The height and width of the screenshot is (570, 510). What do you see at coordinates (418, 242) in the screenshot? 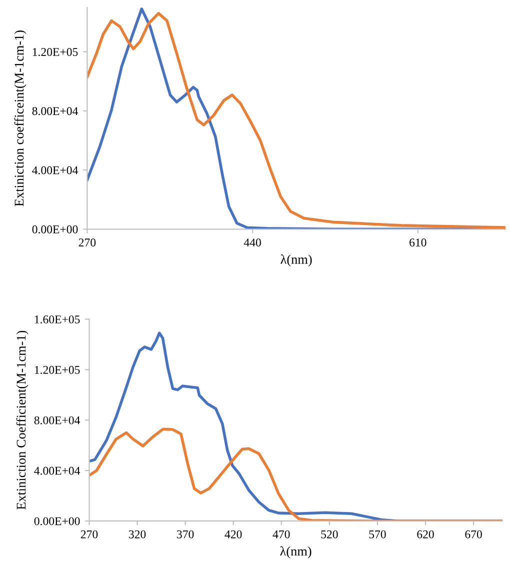
I see `x-tick-label: 610` at bounding box center [418, 242].